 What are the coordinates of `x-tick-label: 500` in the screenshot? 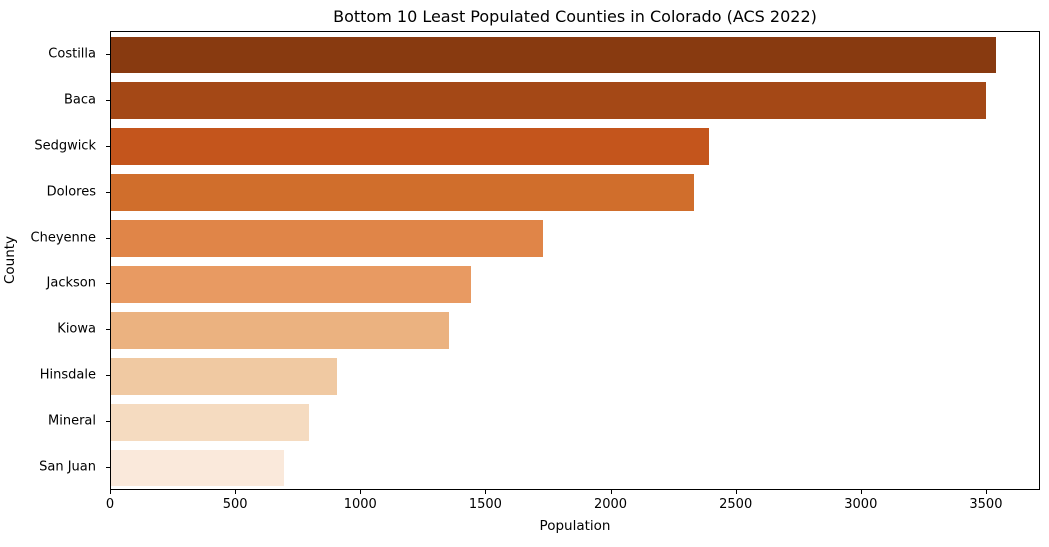 It's located at (235, 504).